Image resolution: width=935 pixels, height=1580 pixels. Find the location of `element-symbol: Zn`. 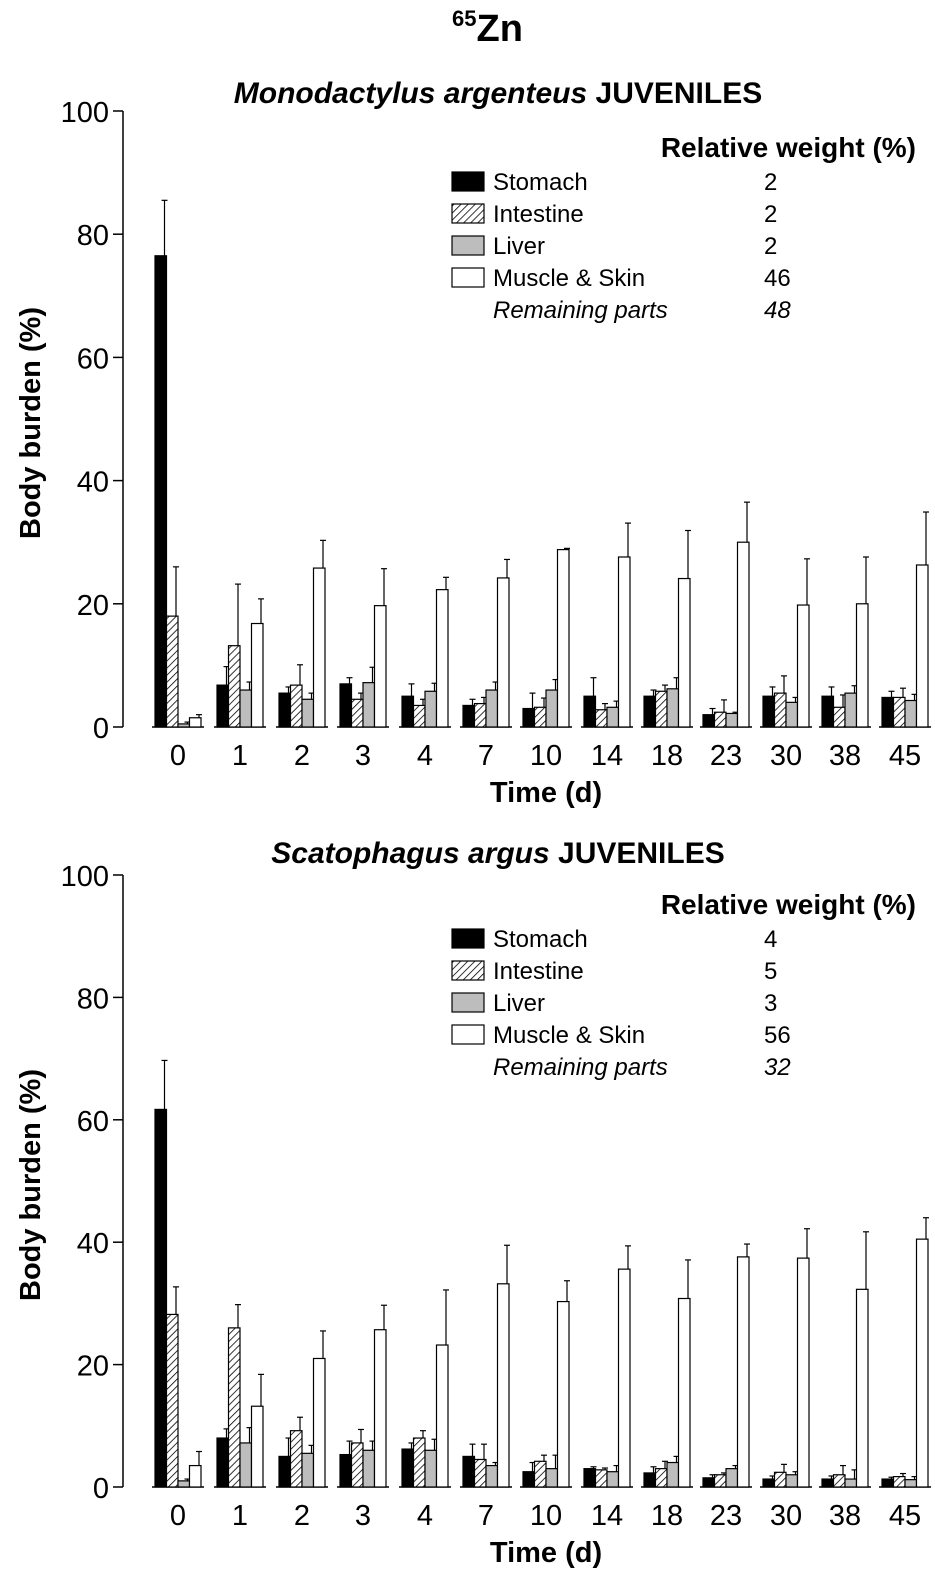

element-symbol: Zn is located at coordinates (499, 29).